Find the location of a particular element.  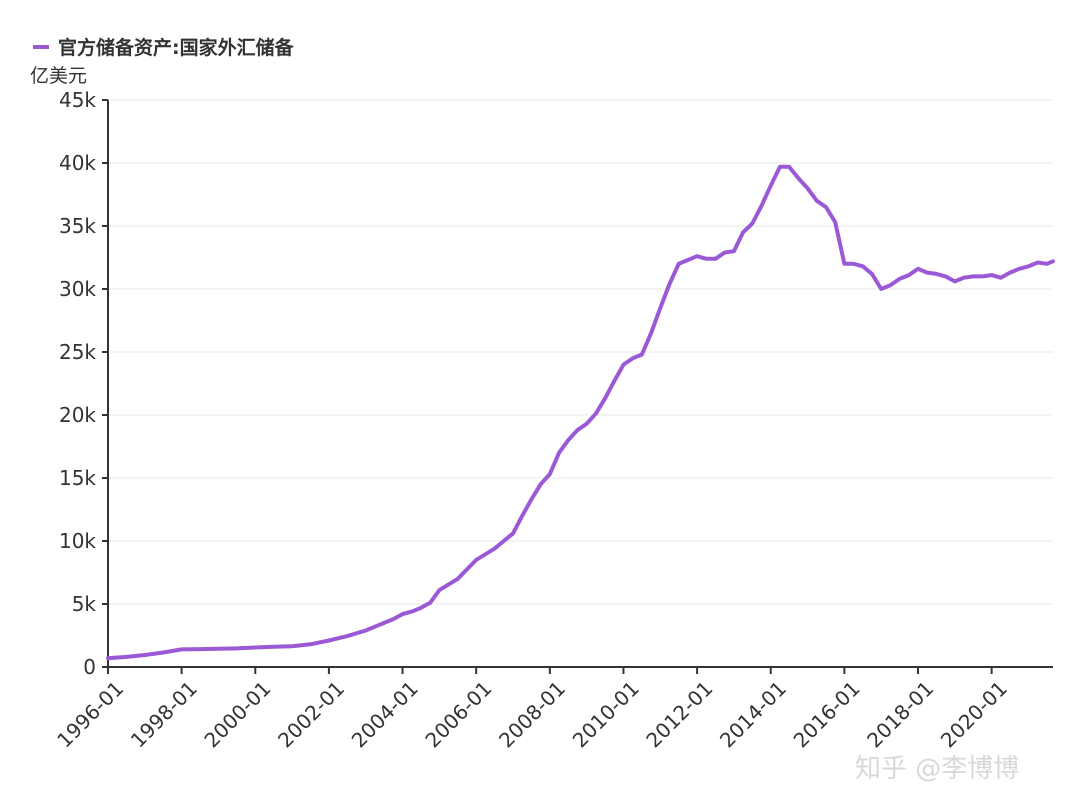

y-tick-label: 10k is located at coordinates (77, 541).